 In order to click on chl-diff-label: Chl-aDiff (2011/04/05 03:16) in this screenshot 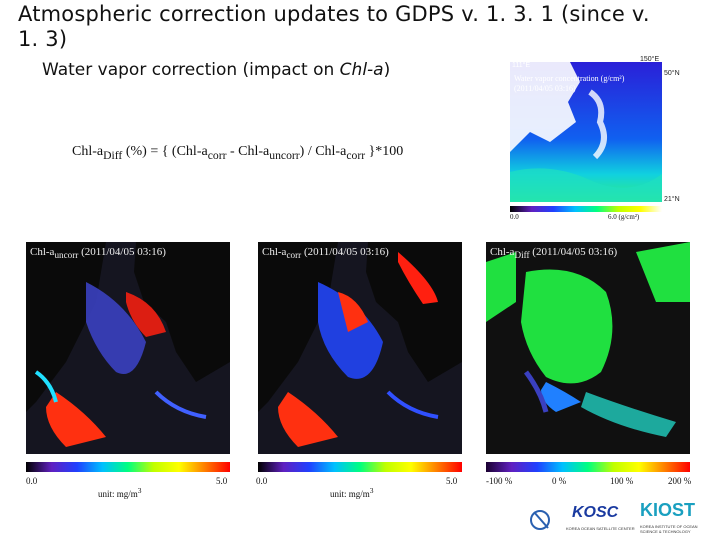, I will do `click(554, 253)`.